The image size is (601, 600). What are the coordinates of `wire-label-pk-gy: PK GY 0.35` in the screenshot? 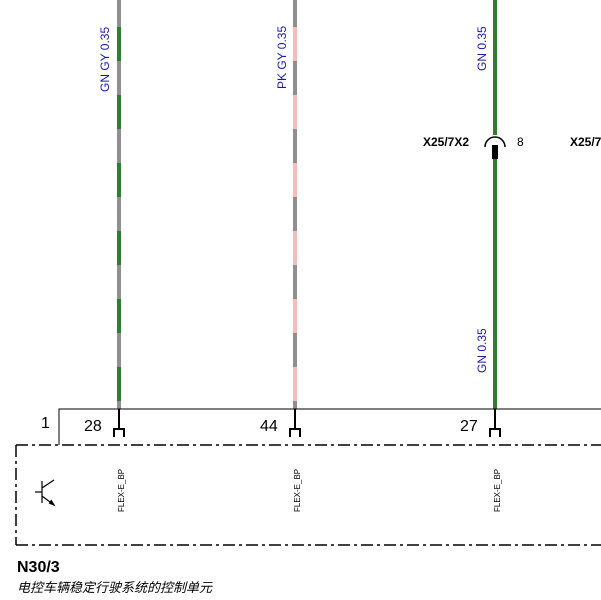 It's located at (282, 57).